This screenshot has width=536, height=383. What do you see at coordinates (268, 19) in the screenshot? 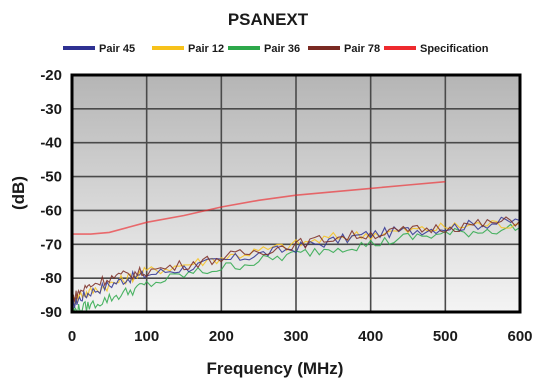
I see `chart-title: PSANEXT` at bounding box center [268, 19].